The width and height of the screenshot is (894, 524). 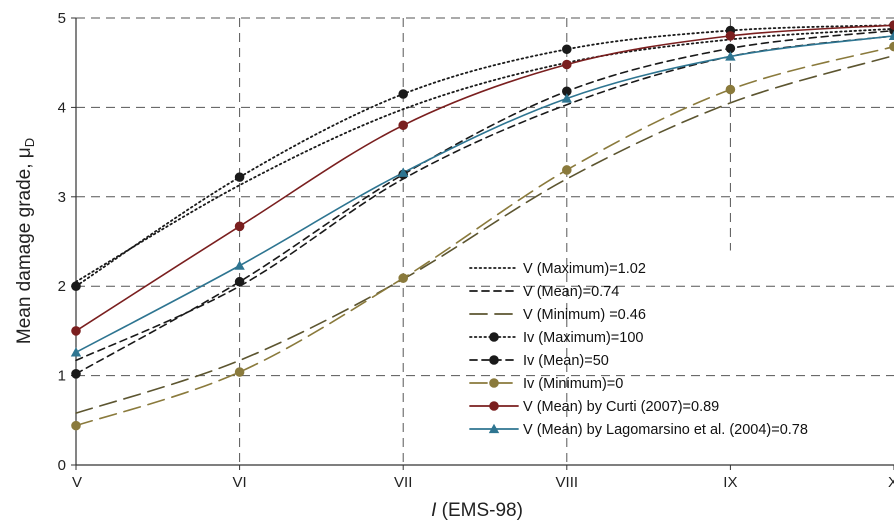 I want to click on x-tick-label: V, so click(x=77, y=482).